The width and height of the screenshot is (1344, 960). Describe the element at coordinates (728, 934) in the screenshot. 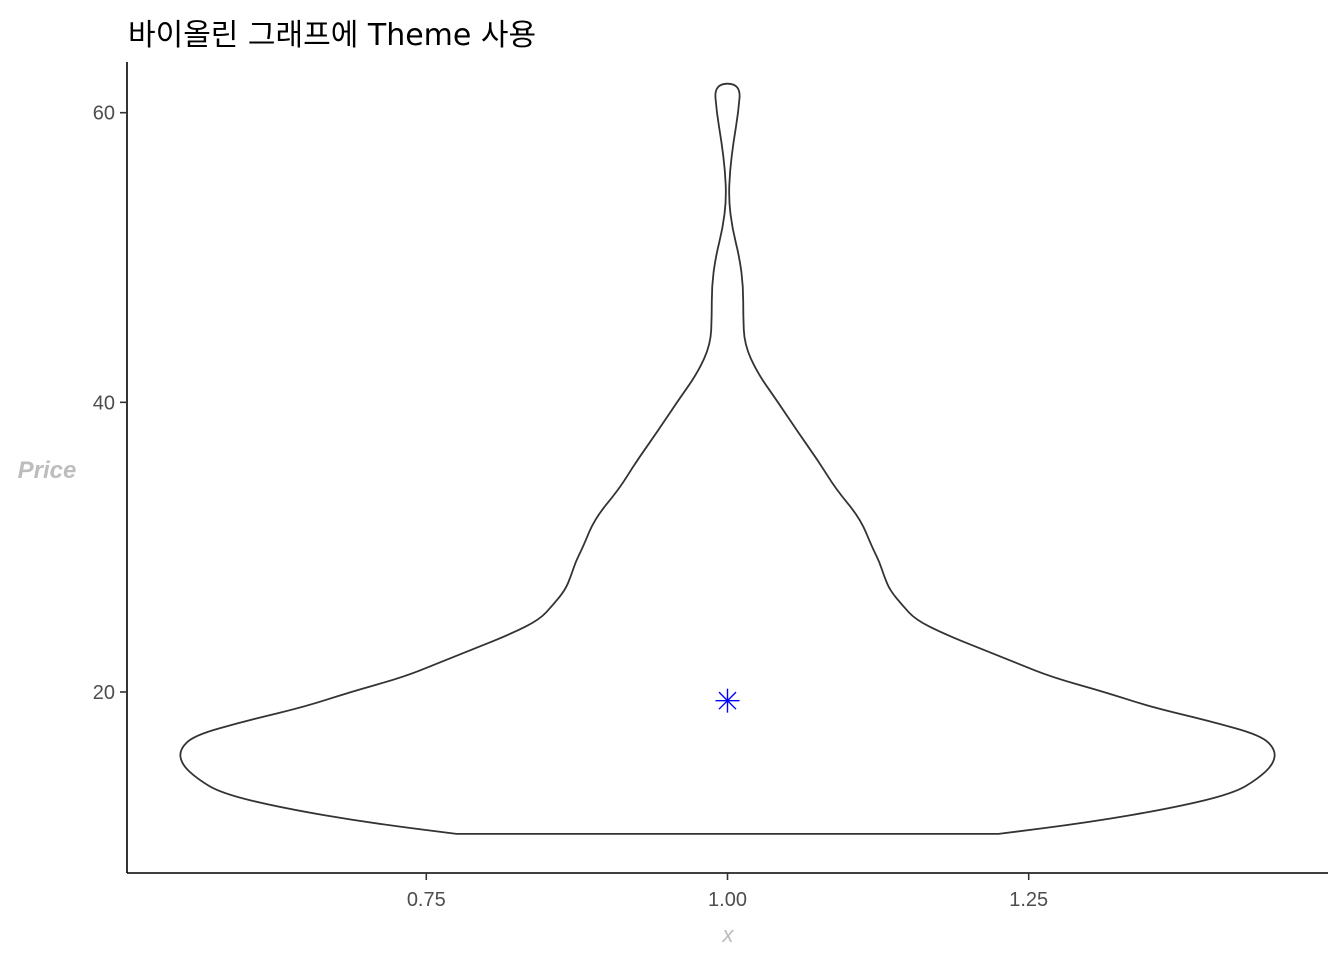

I see `x-axis-title: x` at that location.